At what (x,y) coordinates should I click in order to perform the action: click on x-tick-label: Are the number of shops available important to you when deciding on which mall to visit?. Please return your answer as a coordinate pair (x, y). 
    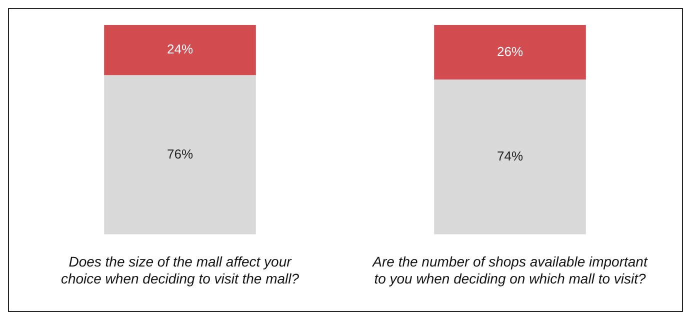
    Looking at the image, I should click on (510, 270).